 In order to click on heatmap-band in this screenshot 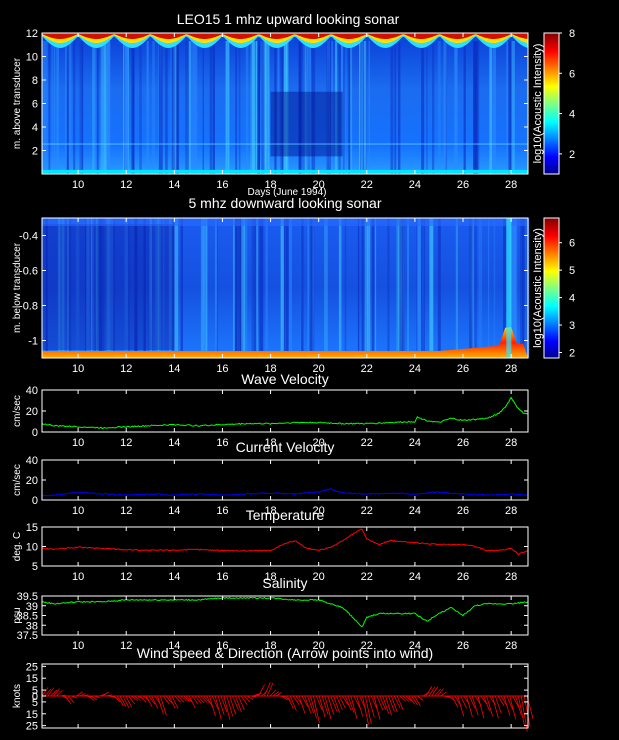, I will do `click(285, 222)`.